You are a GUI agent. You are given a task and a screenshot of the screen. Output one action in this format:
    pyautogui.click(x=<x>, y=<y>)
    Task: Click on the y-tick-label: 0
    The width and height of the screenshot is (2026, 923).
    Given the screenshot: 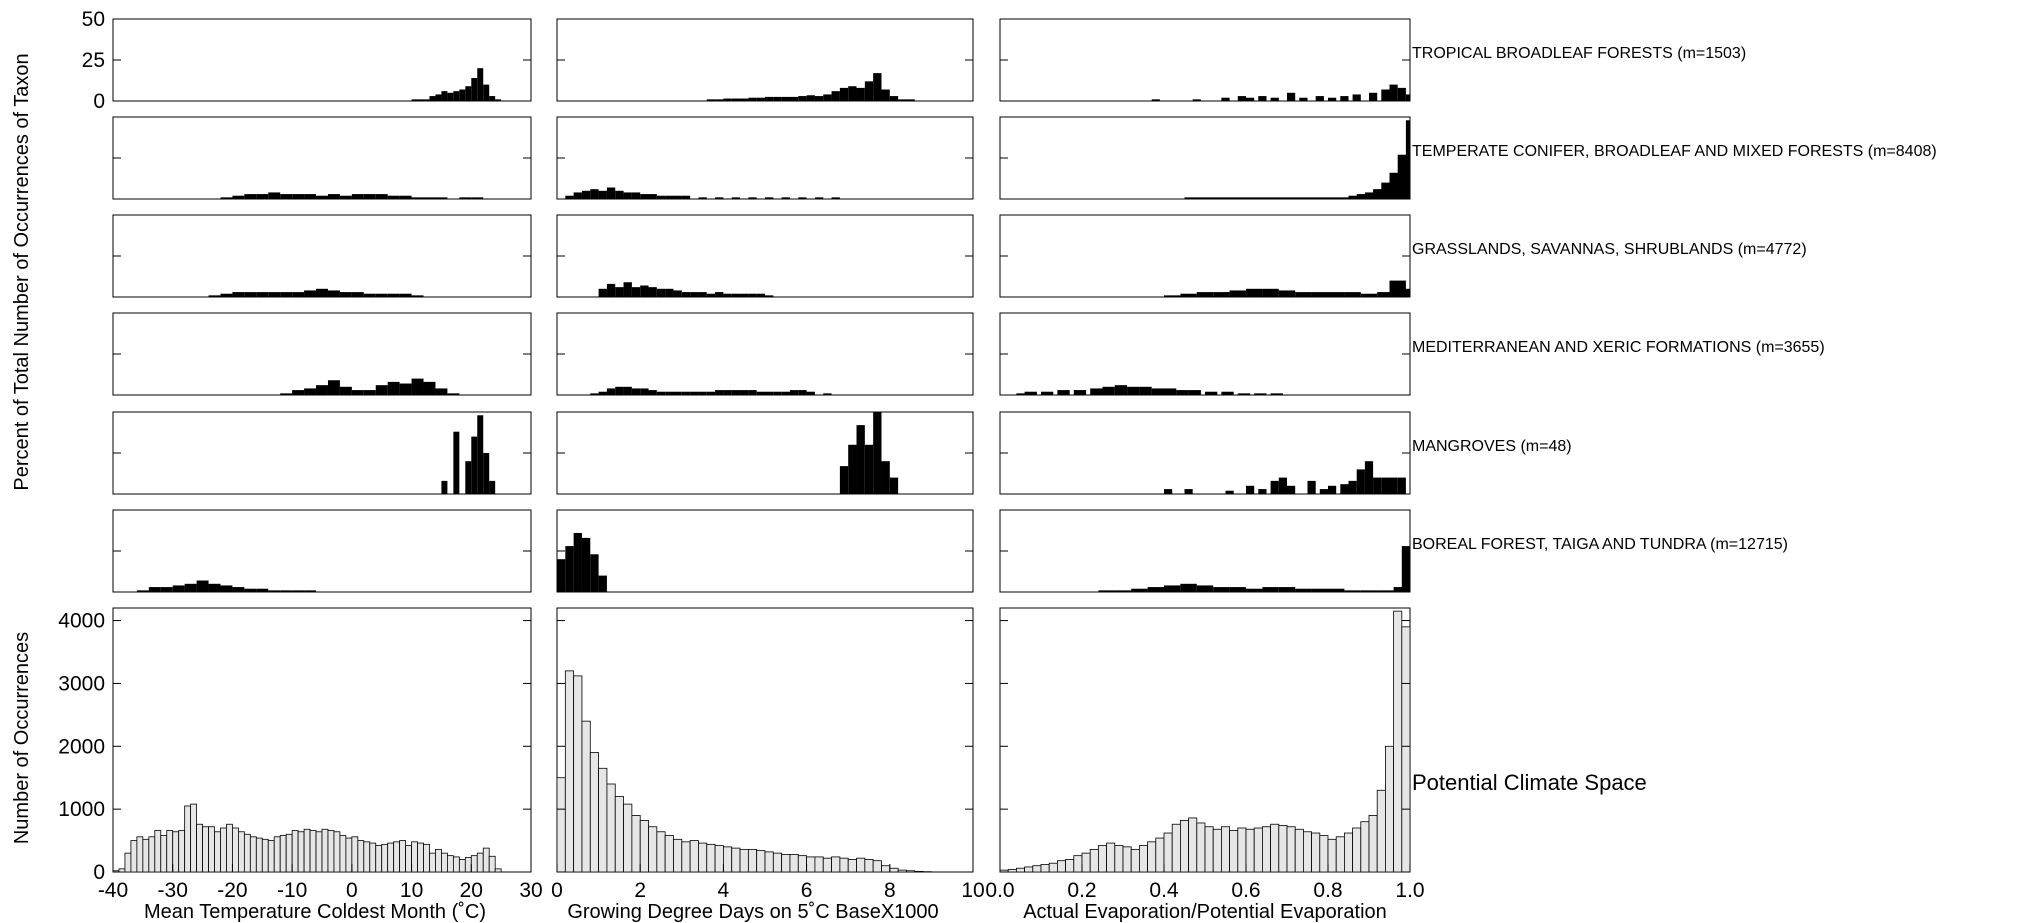 What is the action you would take?
    pyautogui.click(x=99, y=872)
    